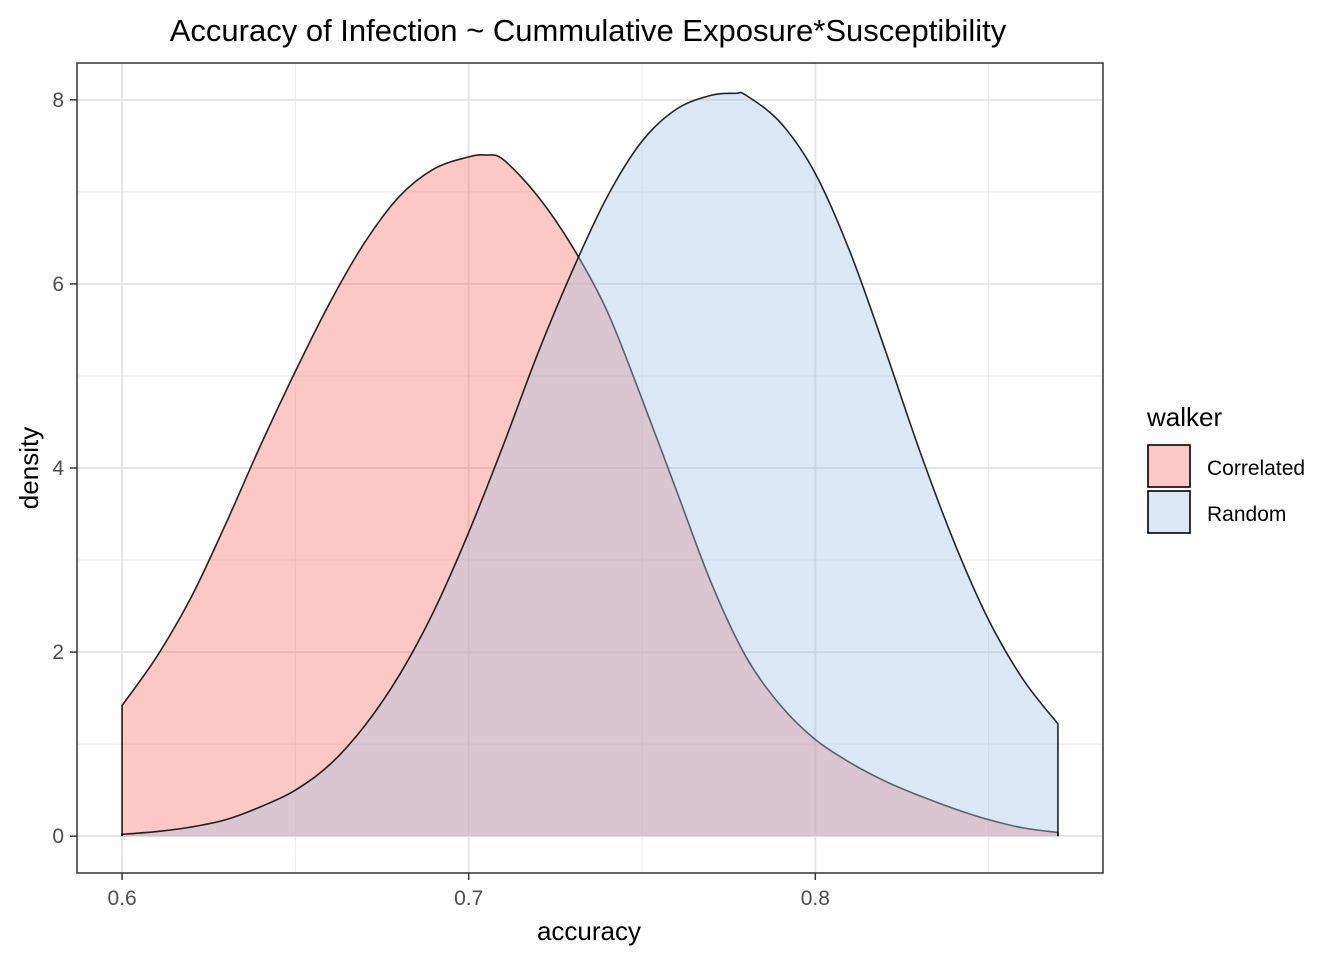 The image size is (1344, 965). What do you see at coordinates (815, 898) in the screenshot?
I see `x-tick-label: 0.8` at bounding box center [815, 898].